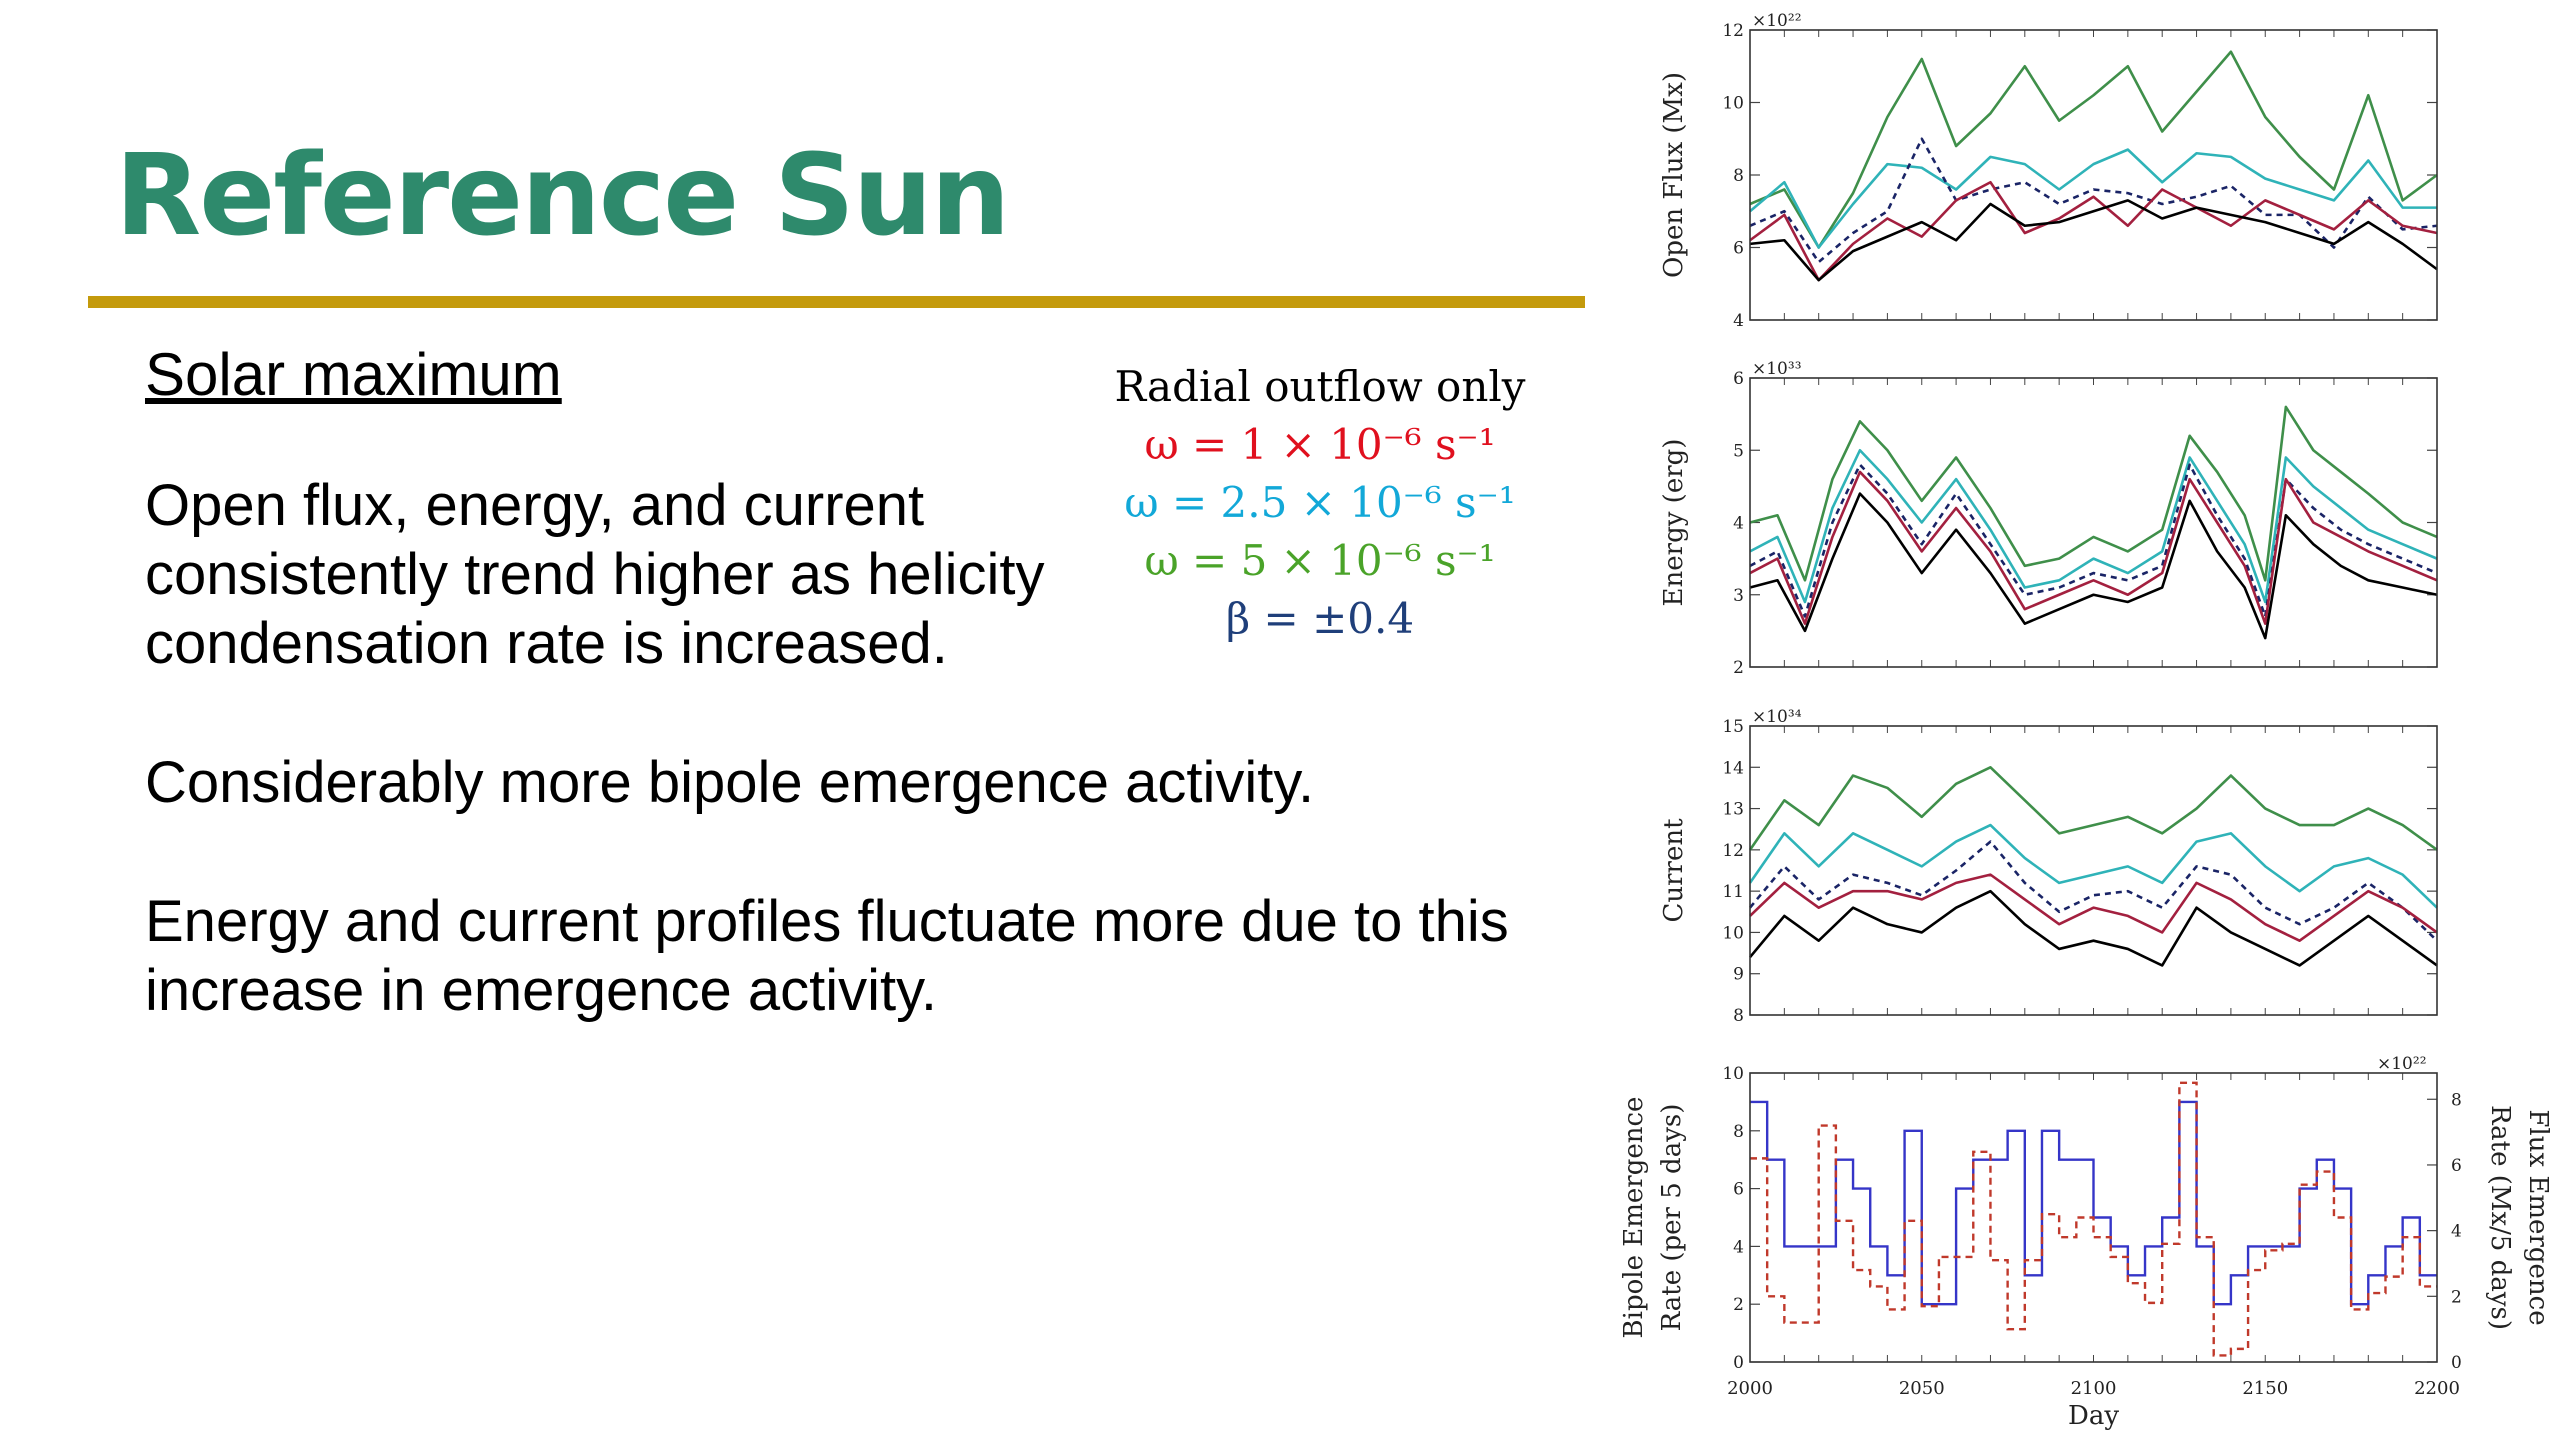 The width and height of the screenshot is (2560, 1440). What do you see at coordinates (1738, 451) in the screenshot?
I see `y-tick-label: 5` at bounding box center [1738, 451].